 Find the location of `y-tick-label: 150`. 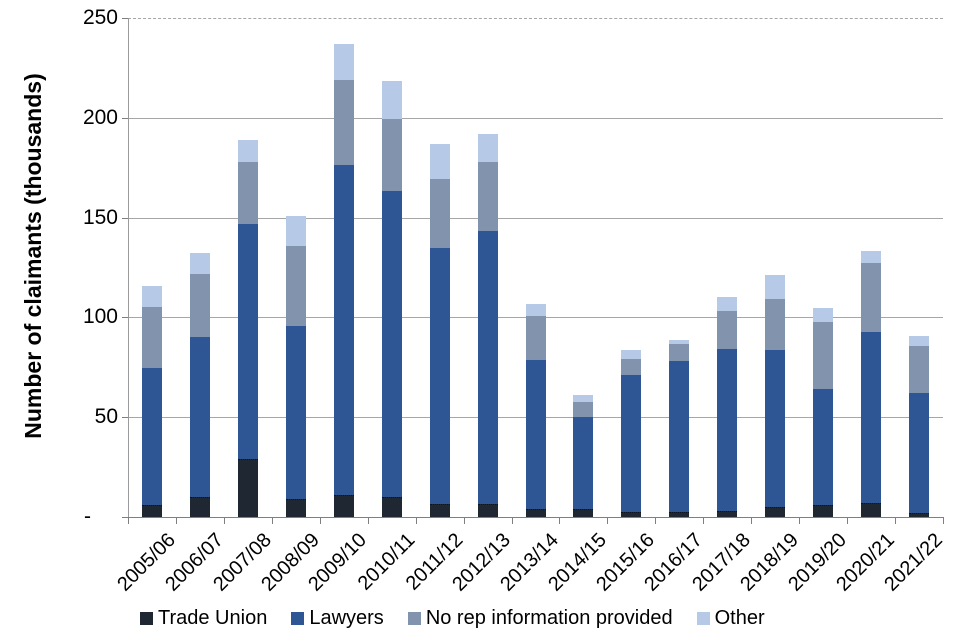

y-tick-label: 150 is located at coordinates (100, 217).